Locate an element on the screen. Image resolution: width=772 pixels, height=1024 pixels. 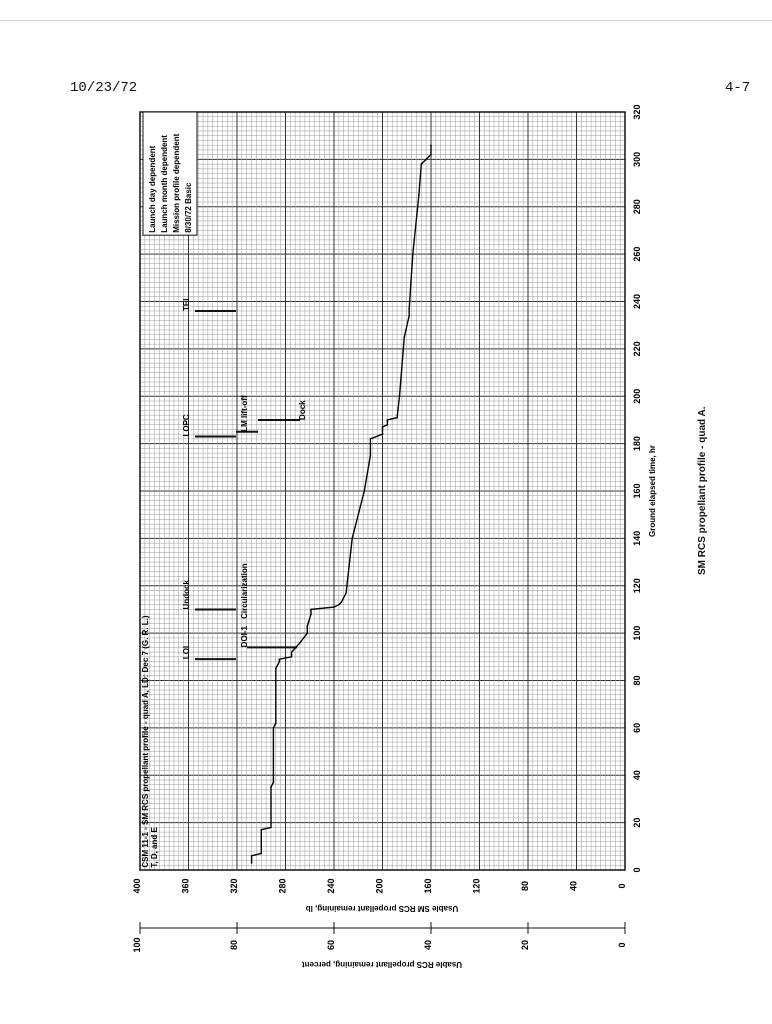
y-tick-label: 120 is located at coordinates (477, 885).